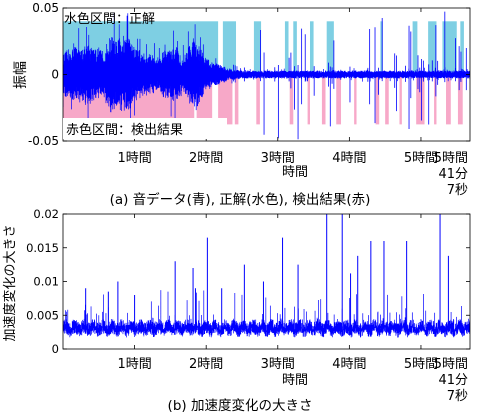 The image size is (500, 417). Describe the element at coordinates (295, 172) in the screenshot. I see `x-axis-label-a: 時間` at that location.